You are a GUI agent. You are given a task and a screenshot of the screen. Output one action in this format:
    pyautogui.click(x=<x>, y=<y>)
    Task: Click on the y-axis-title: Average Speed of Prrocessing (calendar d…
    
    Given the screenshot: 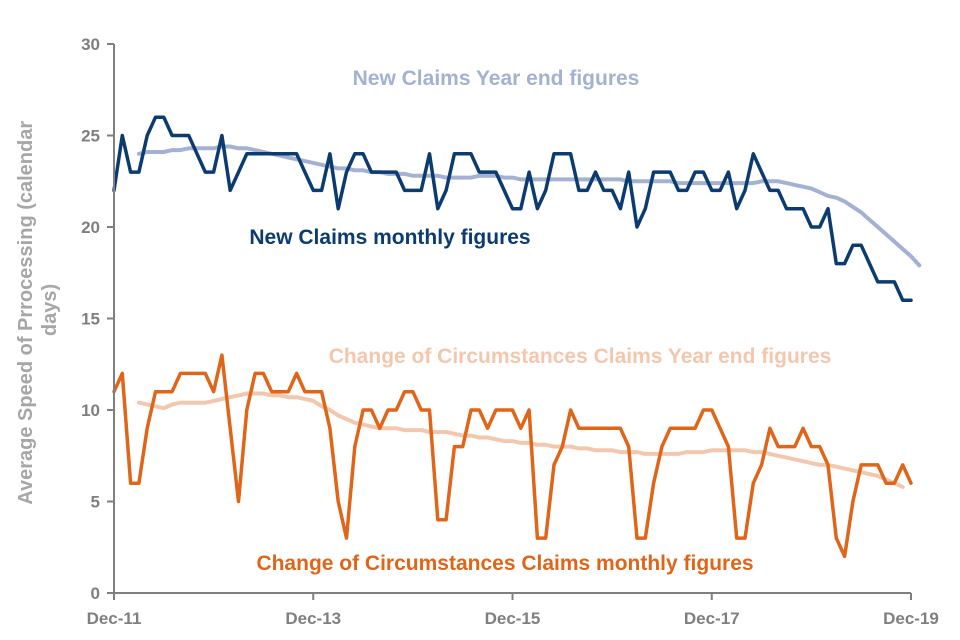 What is the action you would take?
    pyautogui.click(x=38, y=309)
    